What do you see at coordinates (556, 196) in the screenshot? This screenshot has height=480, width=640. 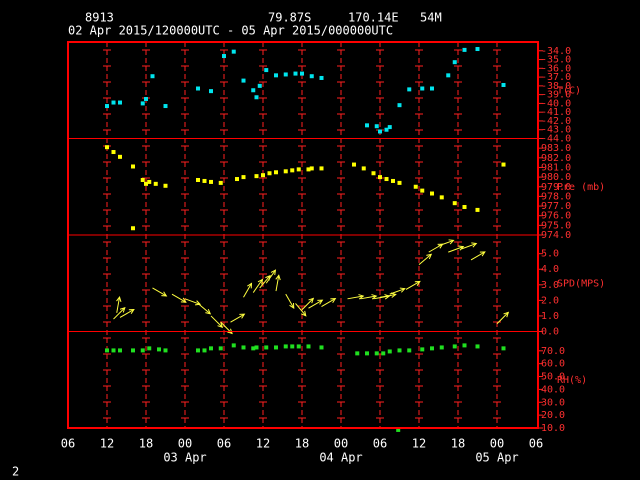 I see `y-tick-label: 978.0` at bounding box center [556, 196].